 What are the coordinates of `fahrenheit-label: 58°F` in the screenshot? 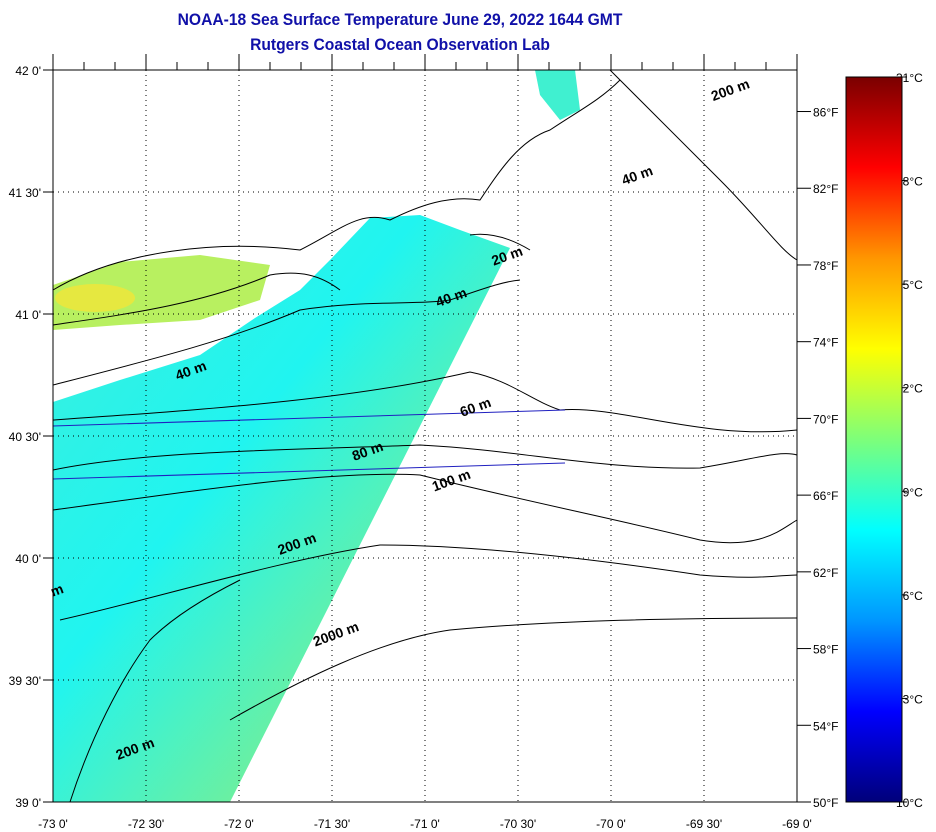 It's located at (825, 650).